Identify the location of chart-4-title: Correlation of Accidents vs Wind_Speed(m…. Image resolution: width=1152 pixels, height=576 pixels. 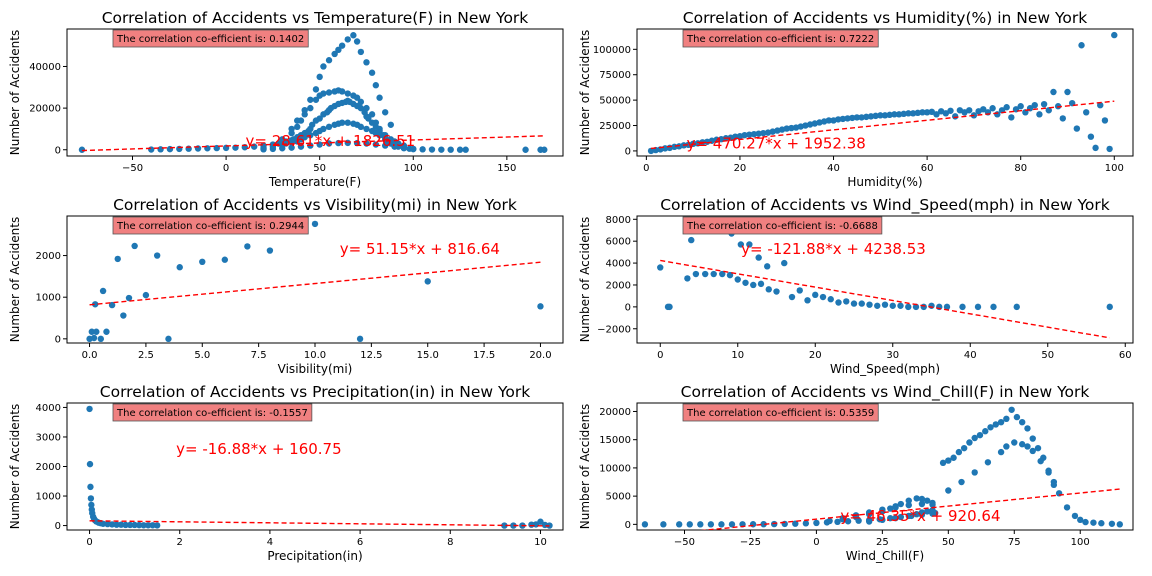
(885, 205).